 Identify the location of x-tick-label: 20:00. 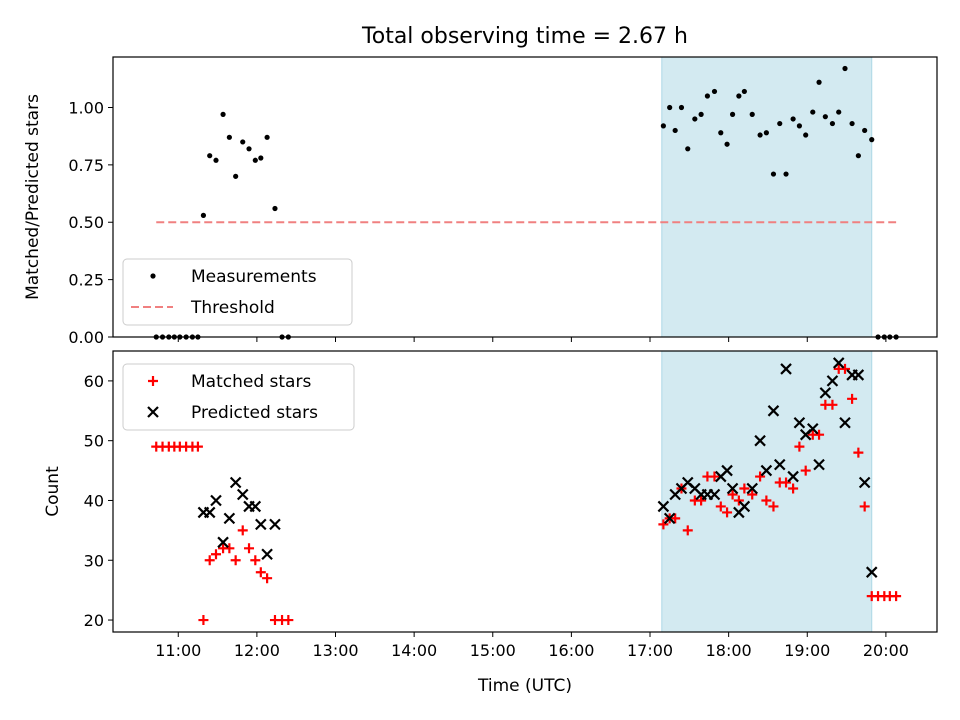
(886, 650).